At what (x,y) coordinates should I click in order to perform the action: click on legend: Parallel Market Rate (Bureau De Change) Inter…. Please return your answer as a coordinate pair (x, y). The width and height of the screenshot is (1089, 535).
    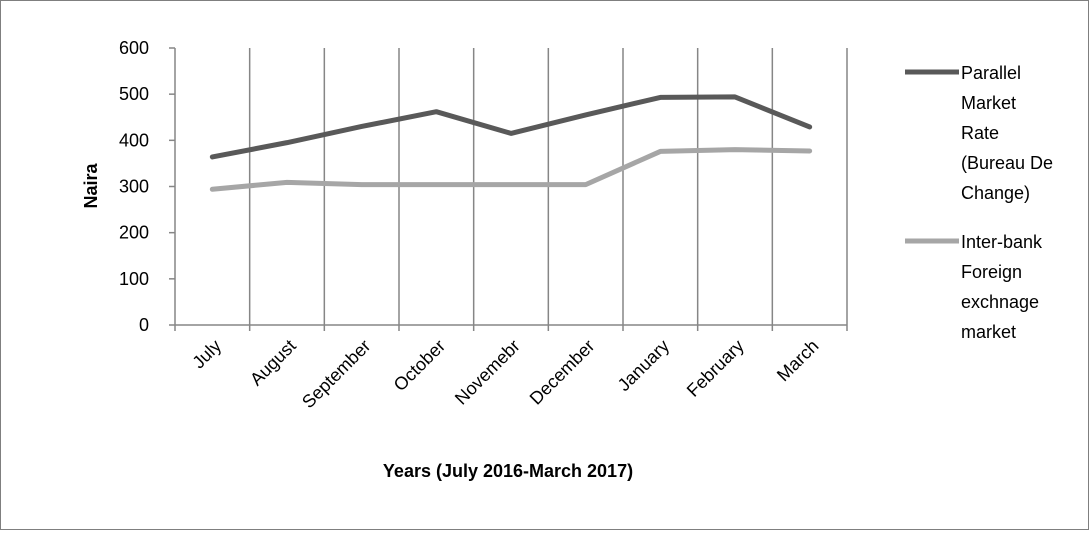
    Looking at the image, I should click on (979, 202).